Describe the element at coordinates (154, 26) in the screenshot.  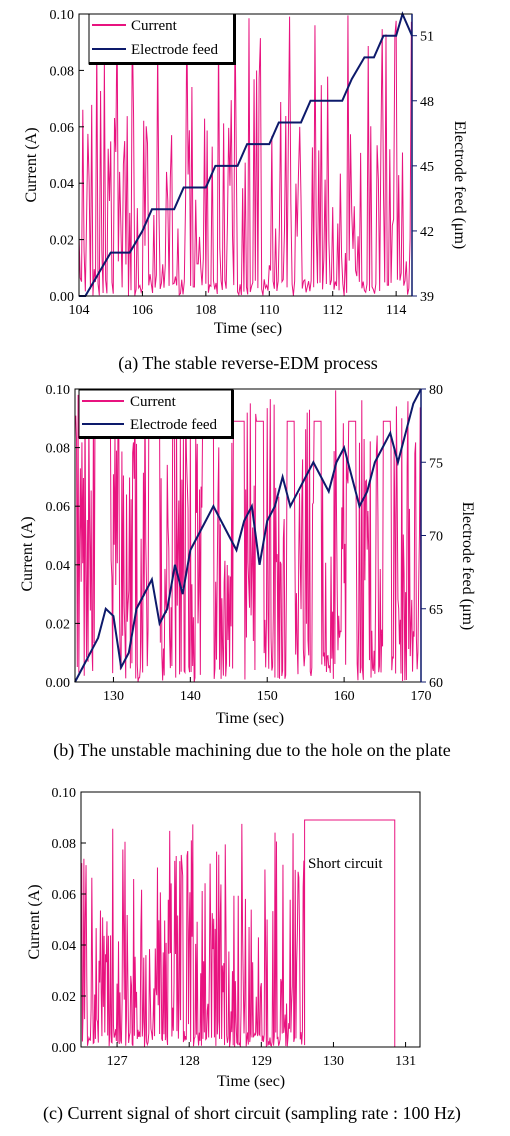
I see `chart-a-legend-current: Current` at that location.